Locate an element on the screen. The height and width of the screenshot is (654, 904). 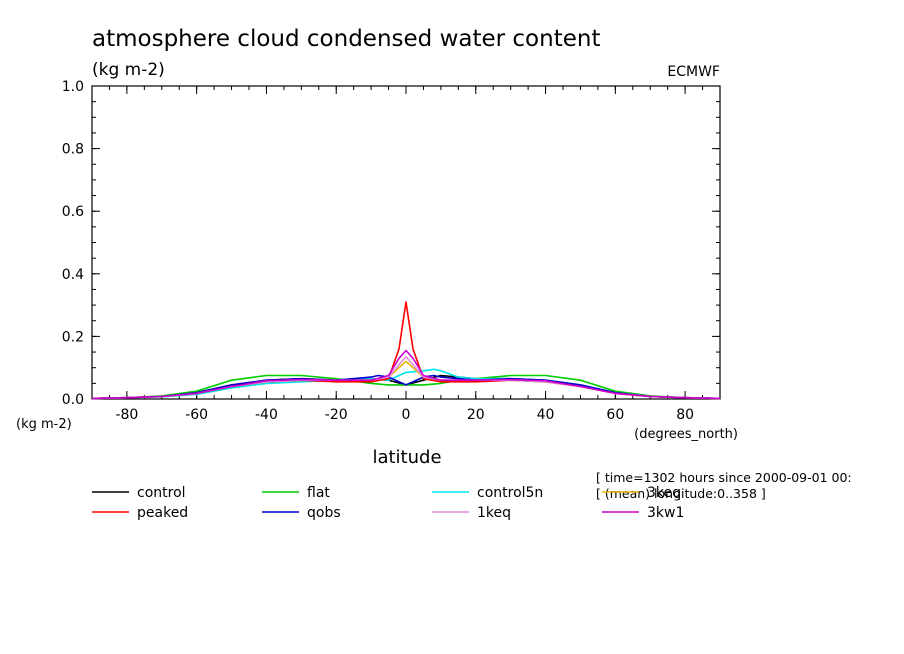
info-line-longitude: [ (mean) longitude:0..358 ] is located at coordinates (681, 493).